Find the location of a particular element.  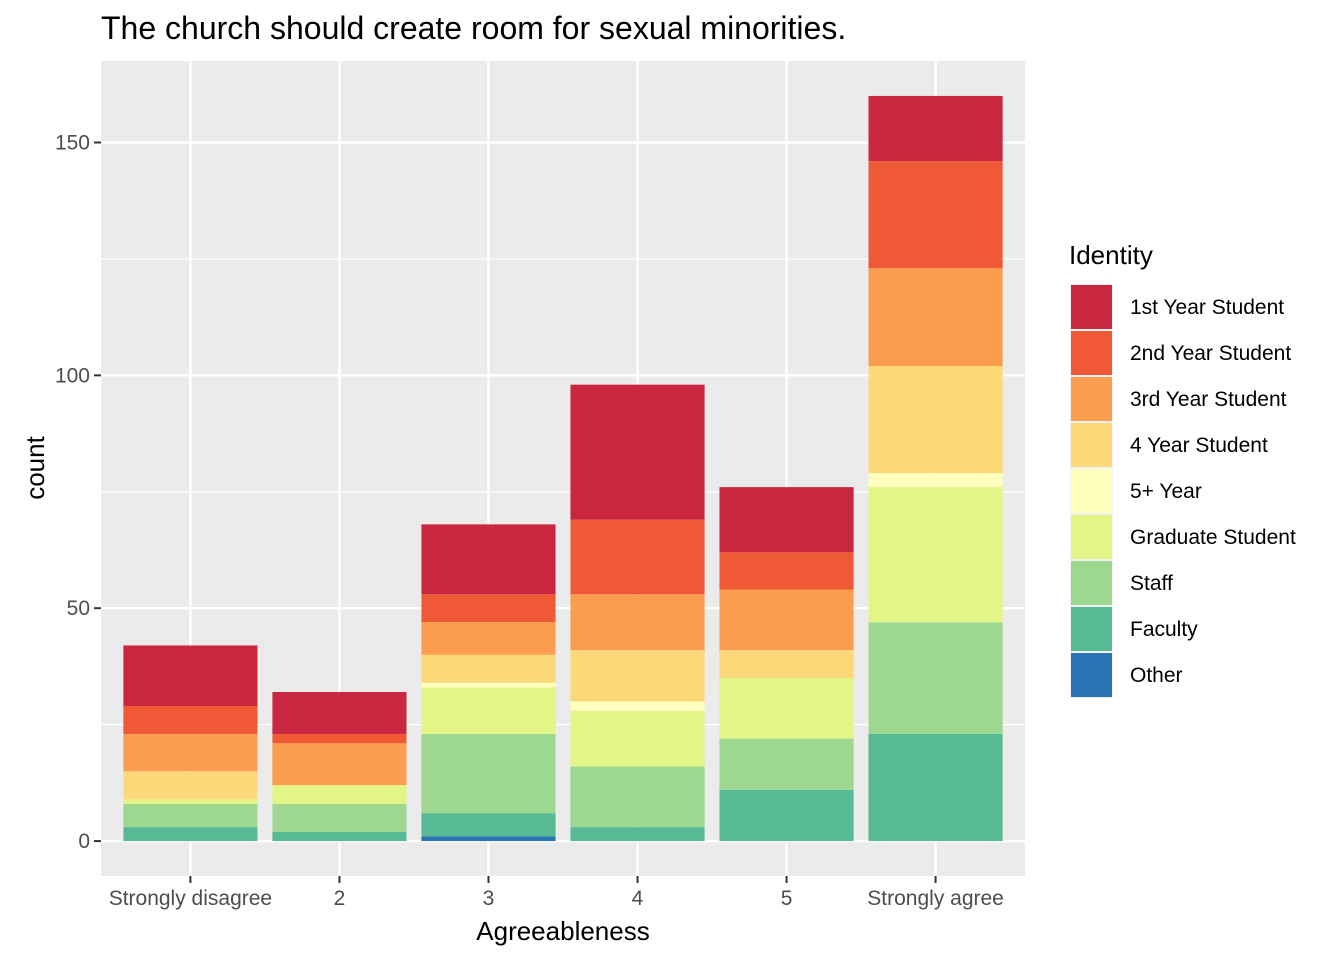

legend-label: Graduate Student is located at coordinates (1213, 537).